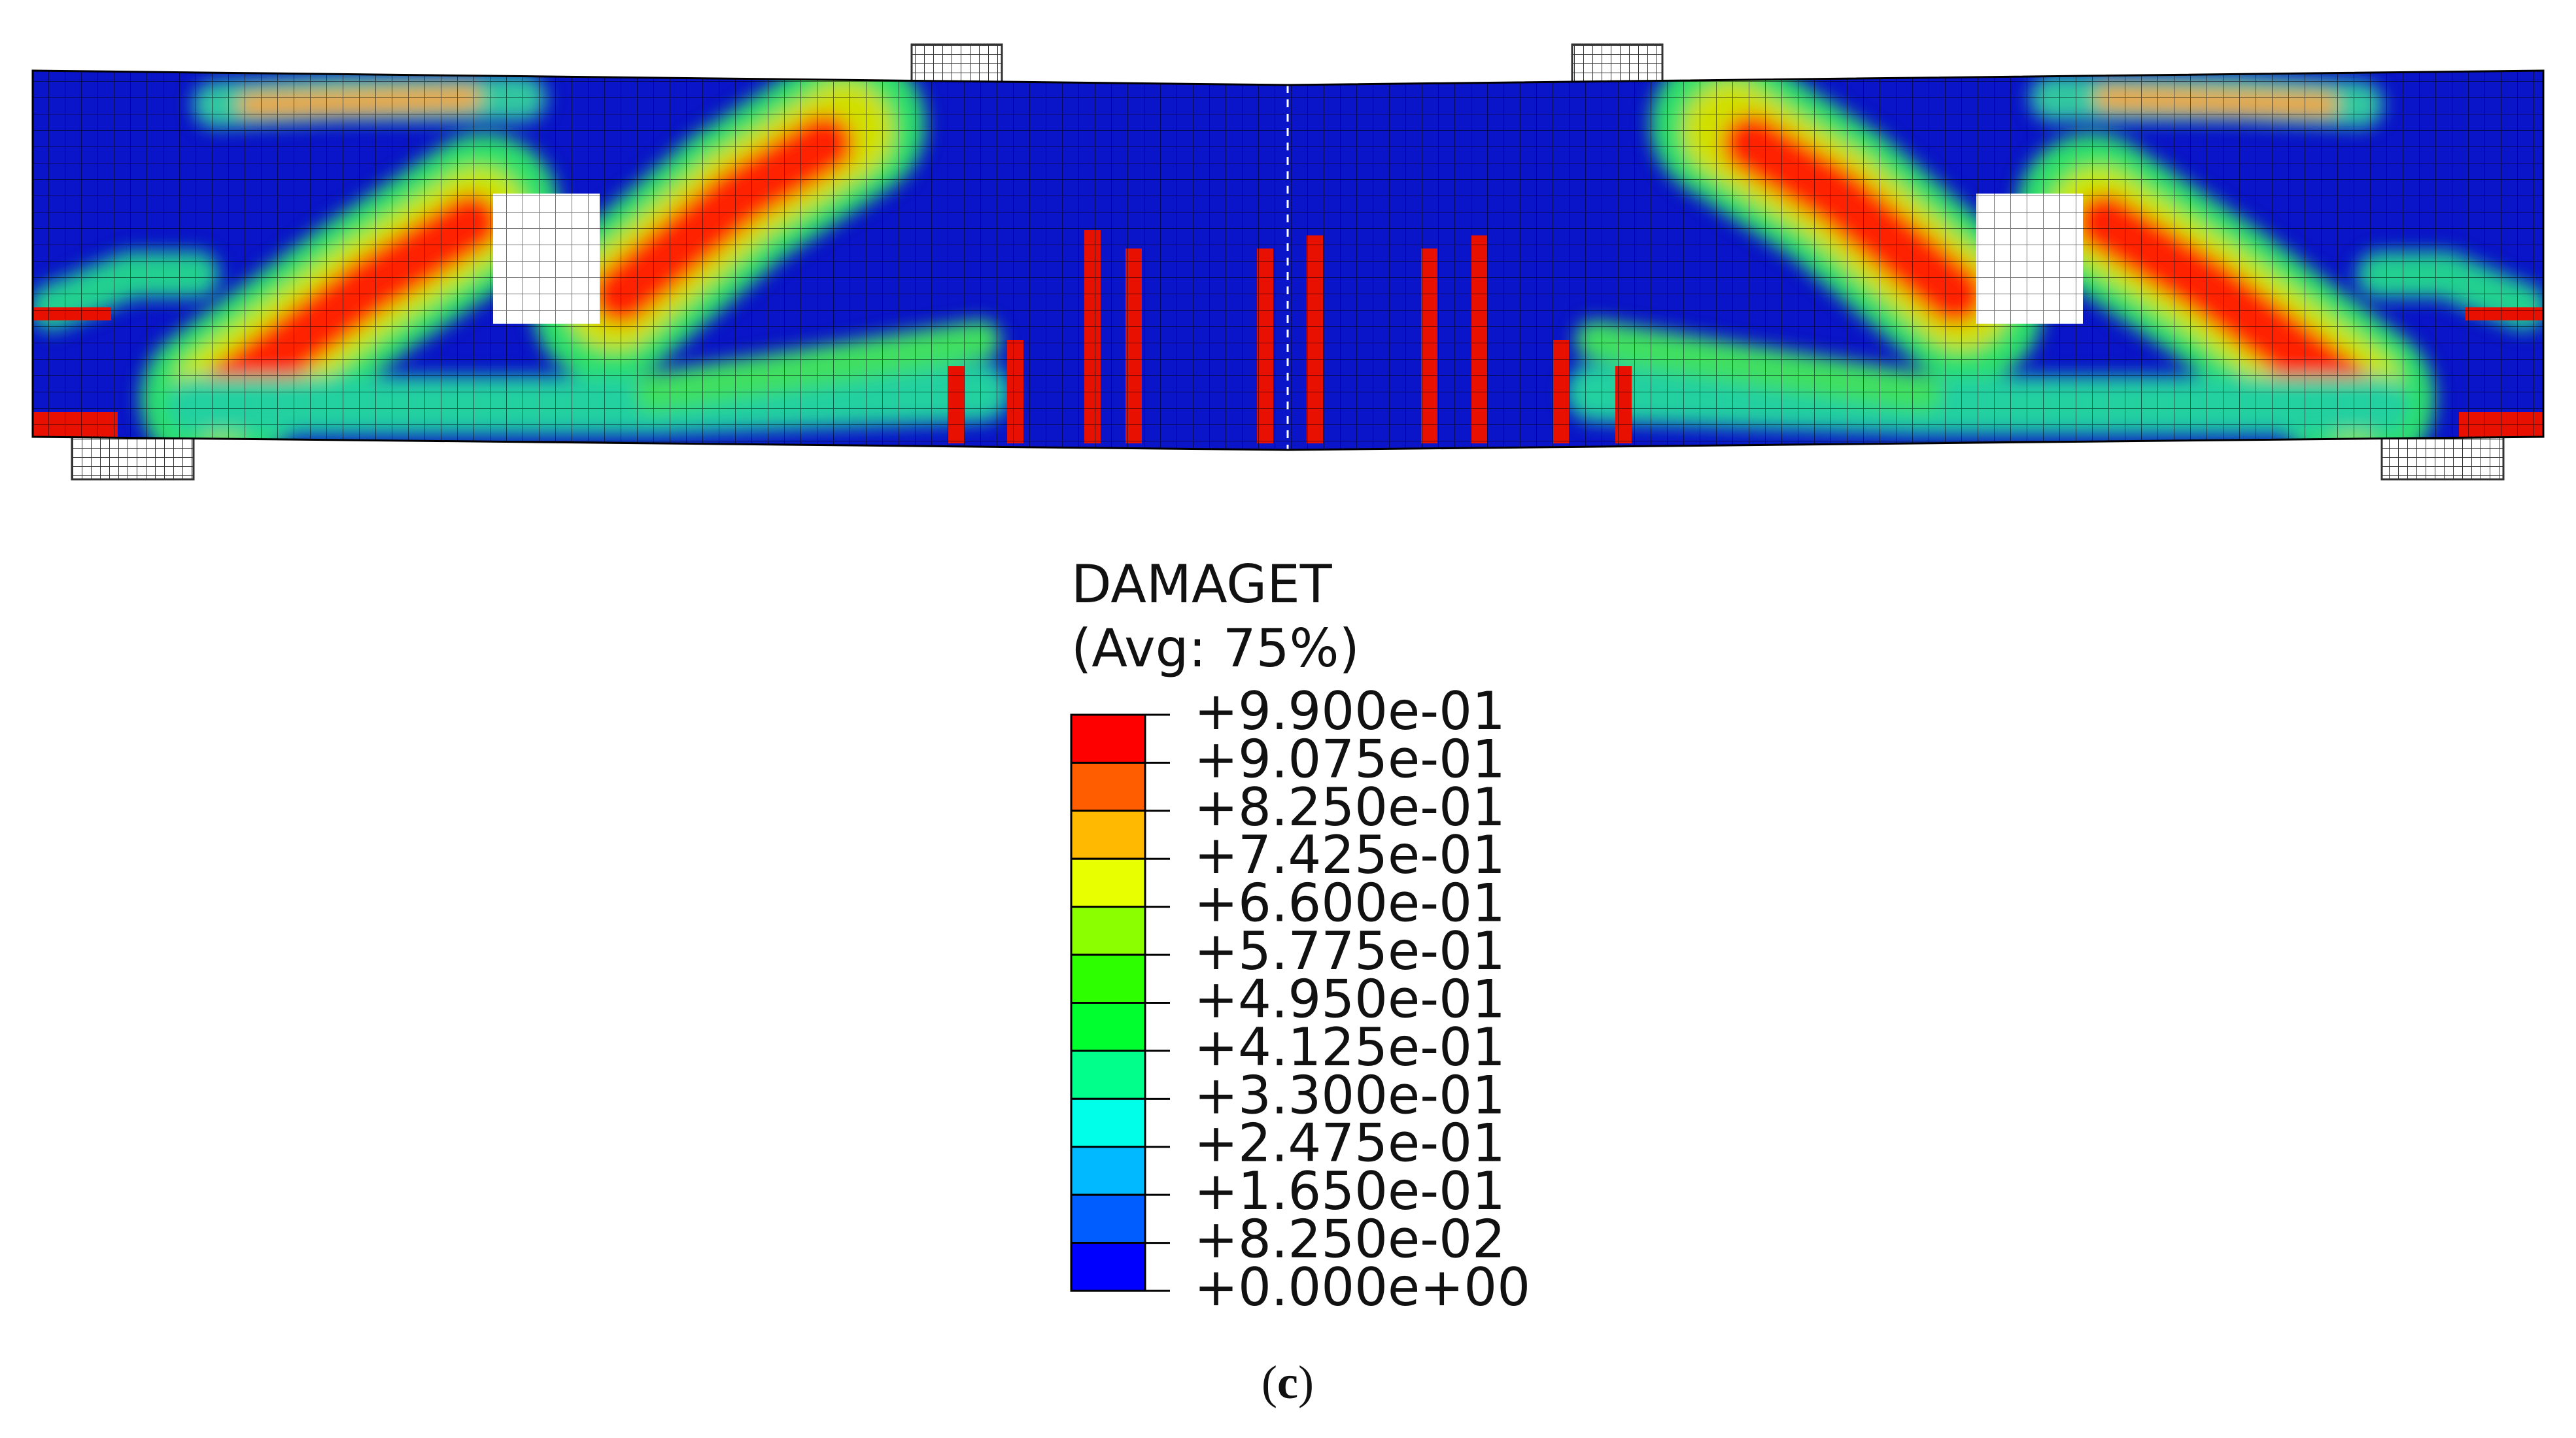 The width and height of the screenshot is (2576, 1438). What do you see at coordinates (1350, 807) in the screenshot?
I see `legend-label: +8.250e-01` at bounding box center [1350, 807].